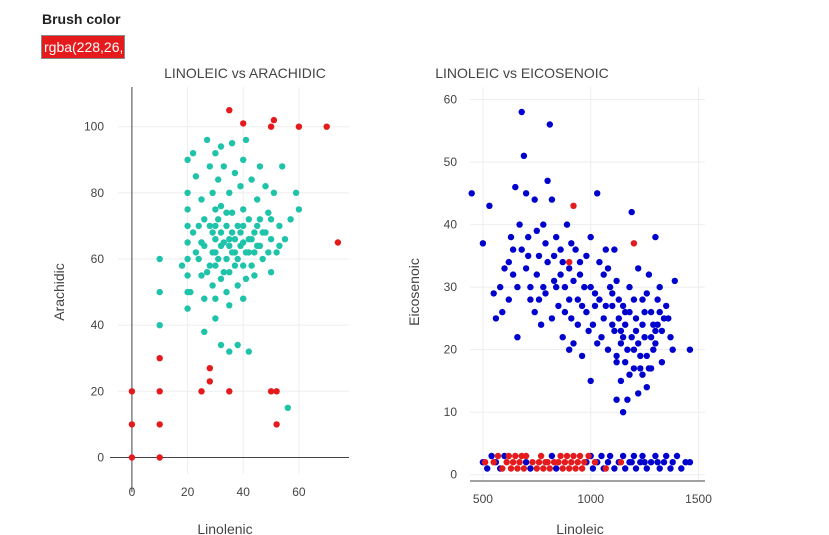 This screenshot has width=829, height=535. I want to click on y-tick-label: 50, so click(451, 162).